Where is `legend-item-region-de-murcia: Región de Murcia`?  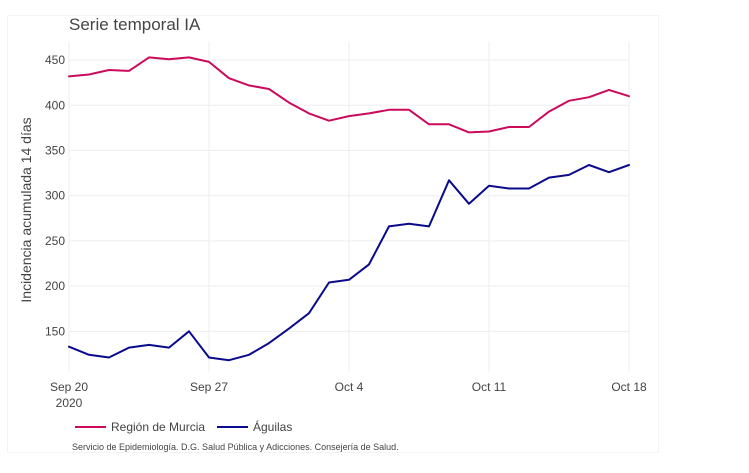
legend-item-region-de-murcia: Región de Murcia is located at coordinates (140, 427).